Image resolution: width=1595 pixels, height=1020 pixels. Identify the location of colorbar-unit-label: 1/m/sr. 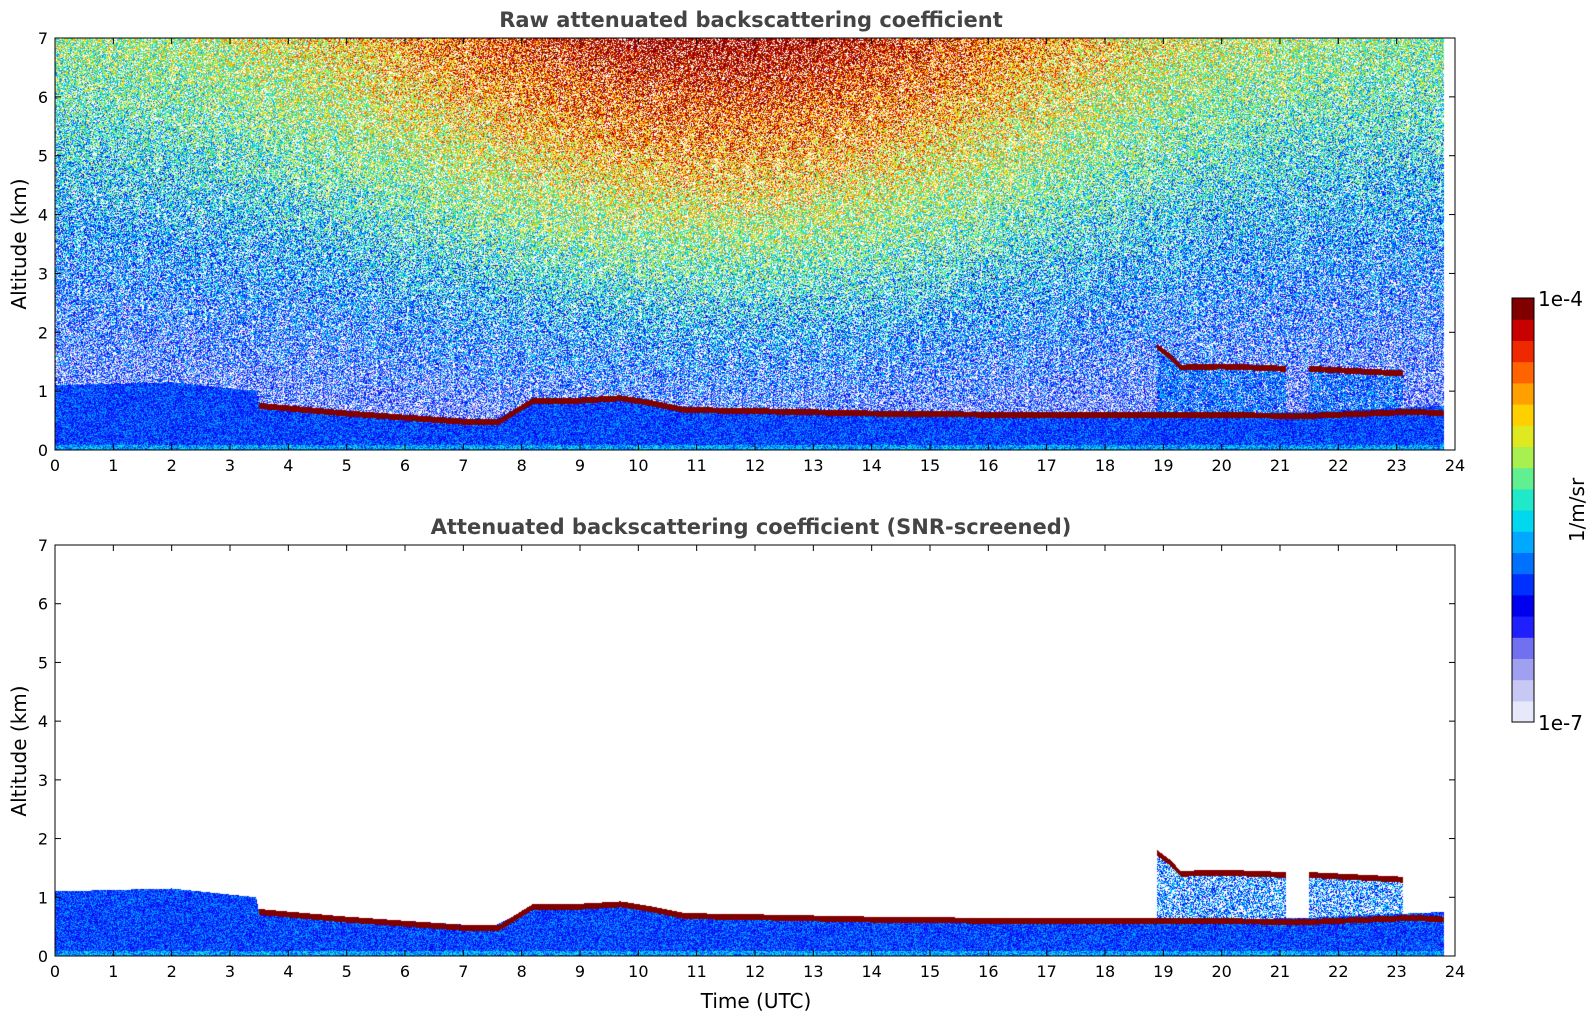
(1577, 509).